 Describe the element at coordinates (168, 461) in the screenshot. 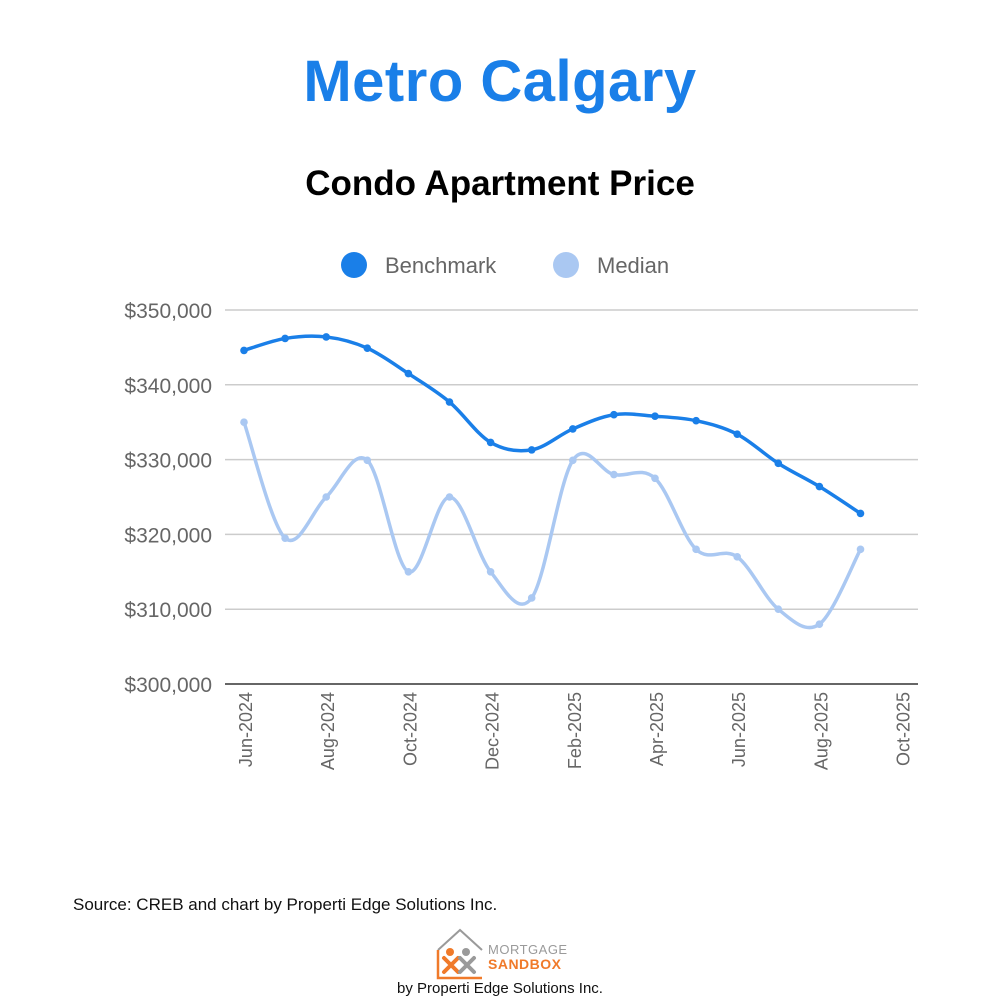

I see `y-tick-label: $330,000` at that location.